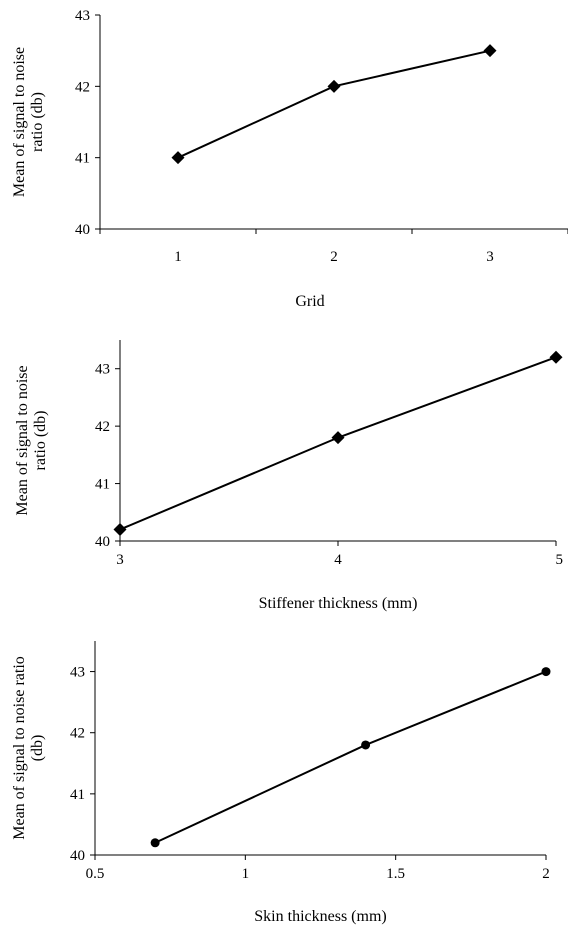 The width and height of the screenshot is (568, 928). Describe the element at coordinates (560, 560) in the screenshot. I see `x-tick-label: 5` at that location.